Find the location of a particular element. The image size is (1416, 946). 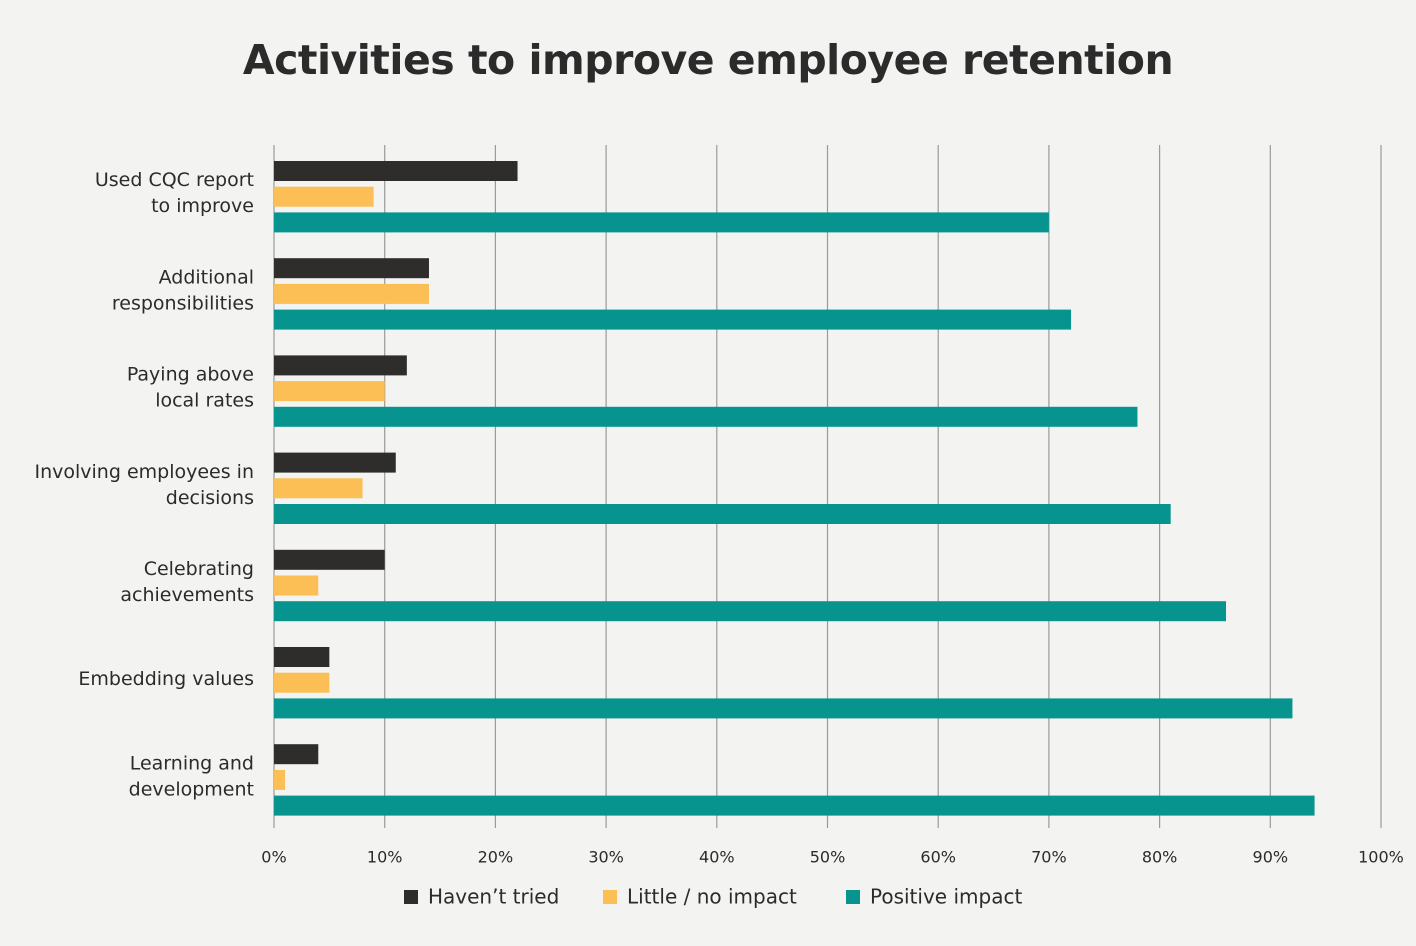

category-label-3-line-1: Paying above is located at coordinates (190, 375).